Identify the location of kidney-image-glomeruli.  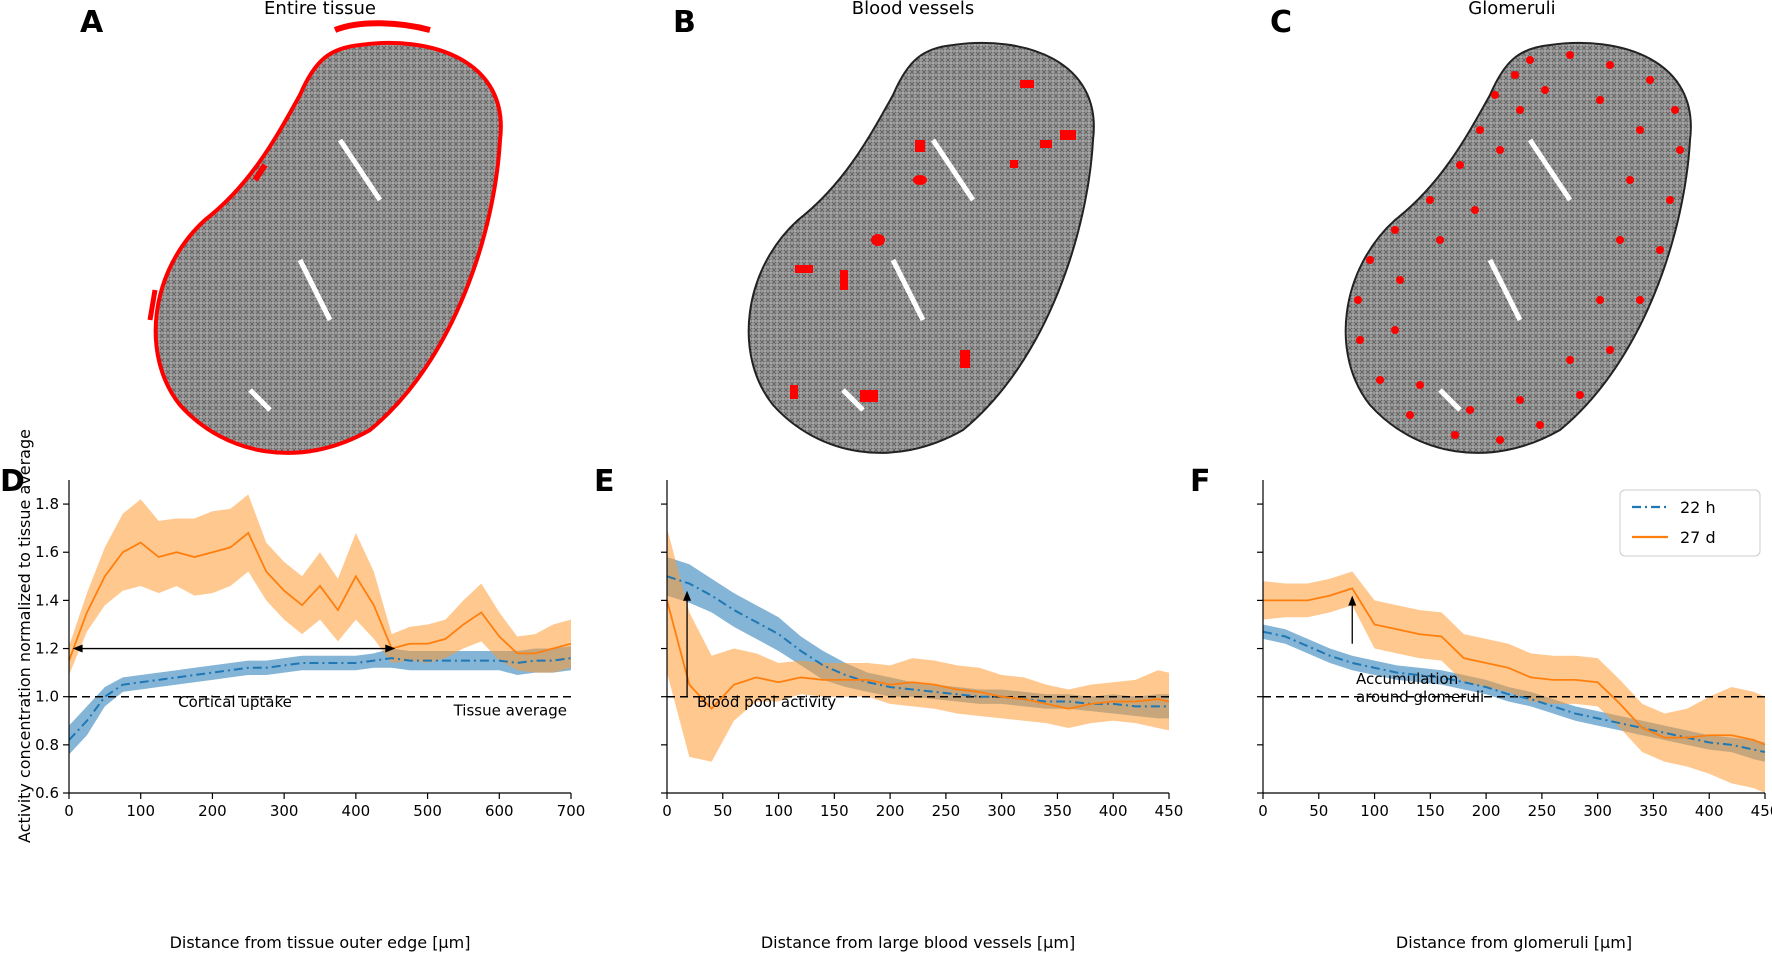
(1518, 247).